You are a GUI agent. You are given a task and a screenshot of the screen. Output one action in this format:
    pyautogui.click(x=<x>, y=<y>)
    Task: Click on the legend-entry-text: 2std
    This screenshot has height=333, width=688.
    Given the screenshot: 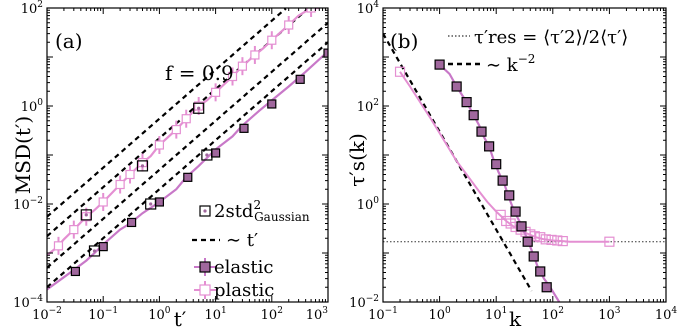 What is the action you would take?
    pyautogui.click(x=233, y=211)
    